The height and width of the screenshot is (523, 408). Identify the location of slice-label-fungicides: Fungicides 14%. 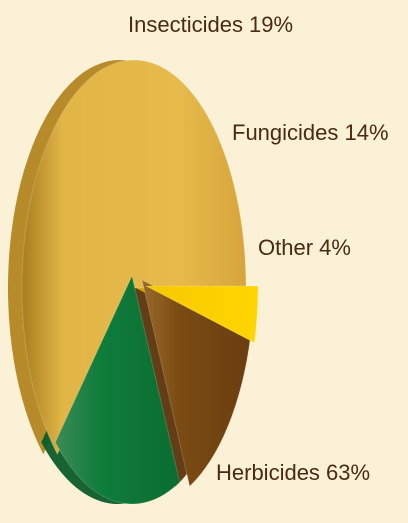
(310, 132).